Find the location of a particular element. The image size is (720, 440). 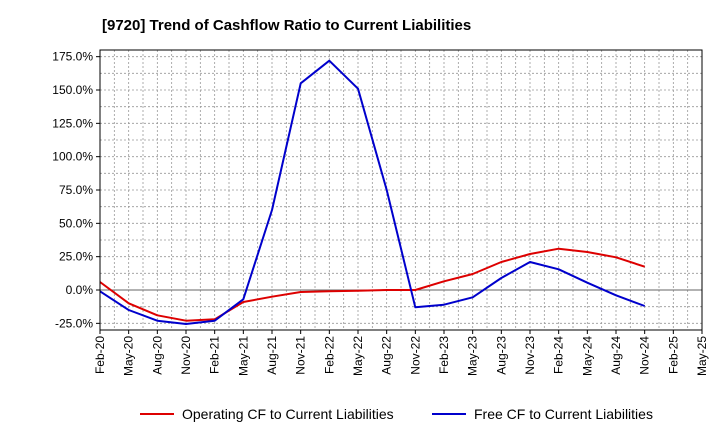

x-tick-label: Nov-20 is located at coordinates (186, 355).